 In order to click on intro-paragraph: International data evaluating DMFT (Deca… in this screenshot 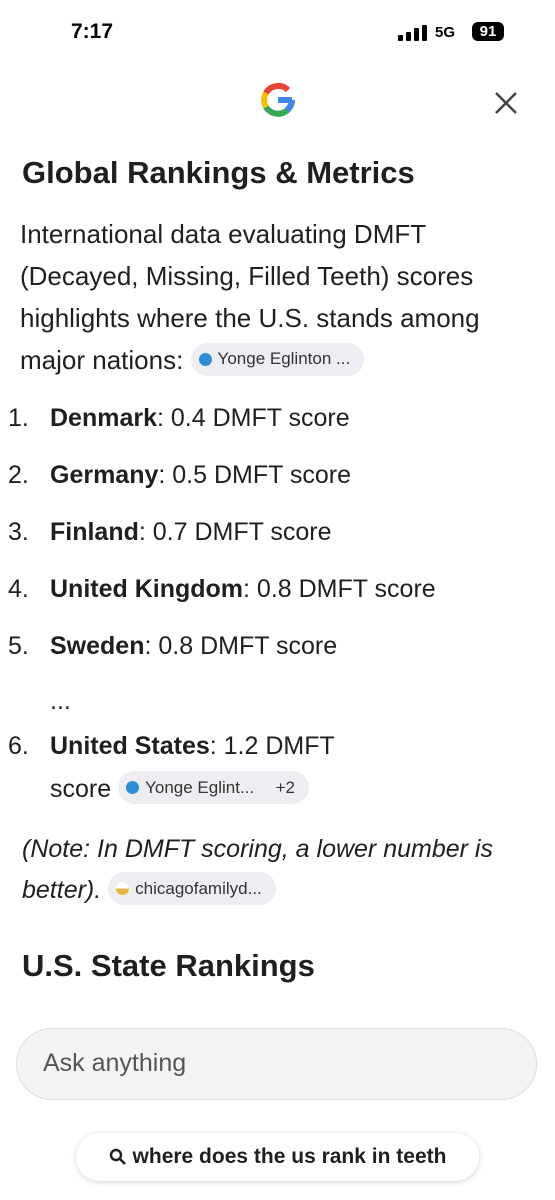, I will do `click(272, 297)`.